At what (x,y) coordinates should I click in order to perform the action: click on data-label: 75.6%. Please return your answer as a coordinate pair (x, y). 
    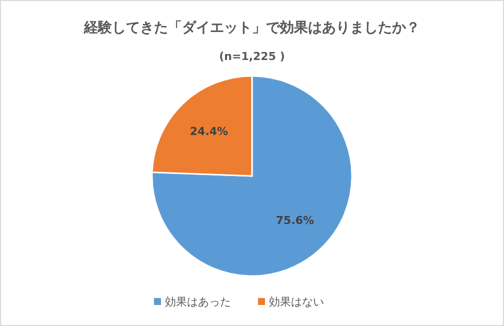
    Looking at the image, I should click on (295, 221).